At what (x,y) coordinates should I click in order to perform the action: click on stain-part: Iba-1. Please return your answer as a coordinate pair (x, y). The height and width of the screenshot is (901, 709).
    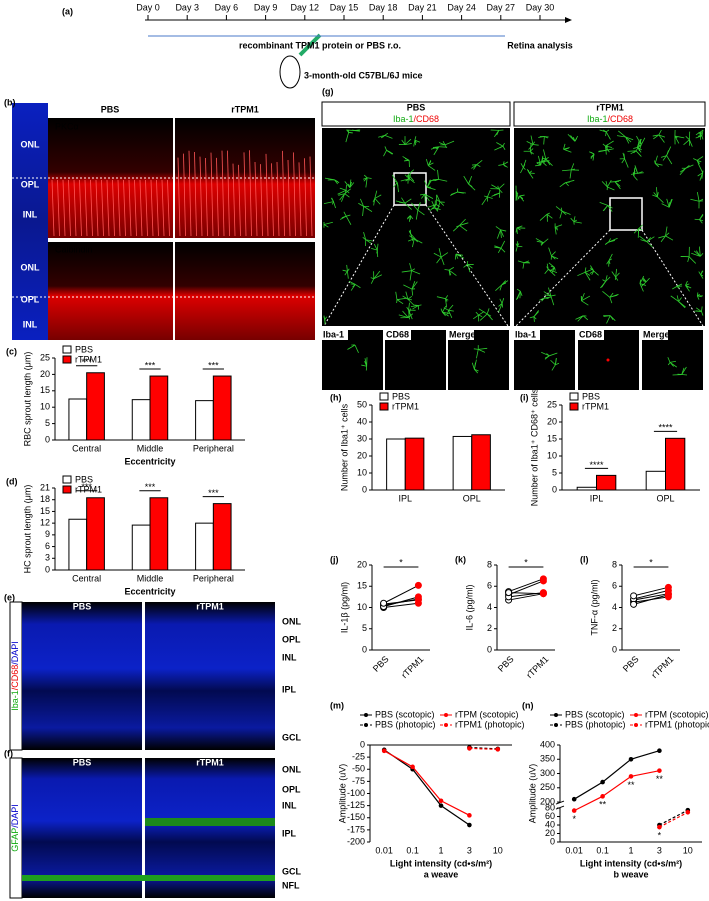
    Looking at the image, I should click on (15, 700).